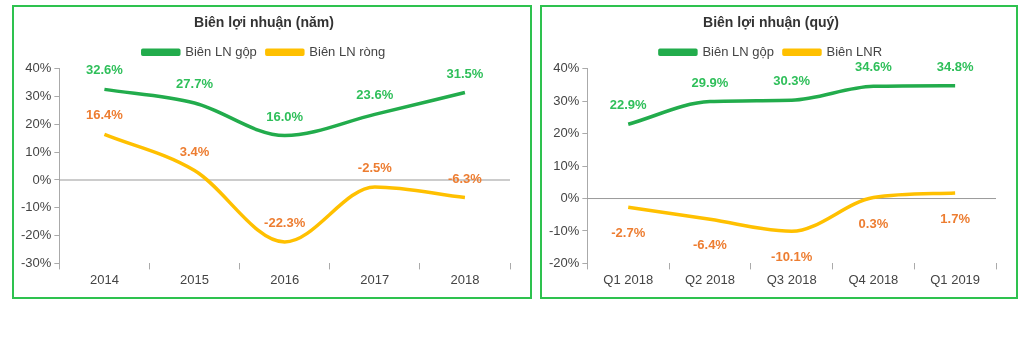 This screenshot has width=1024, height=347. I want to click on x-tick-label: 2017, so click(375, 279).